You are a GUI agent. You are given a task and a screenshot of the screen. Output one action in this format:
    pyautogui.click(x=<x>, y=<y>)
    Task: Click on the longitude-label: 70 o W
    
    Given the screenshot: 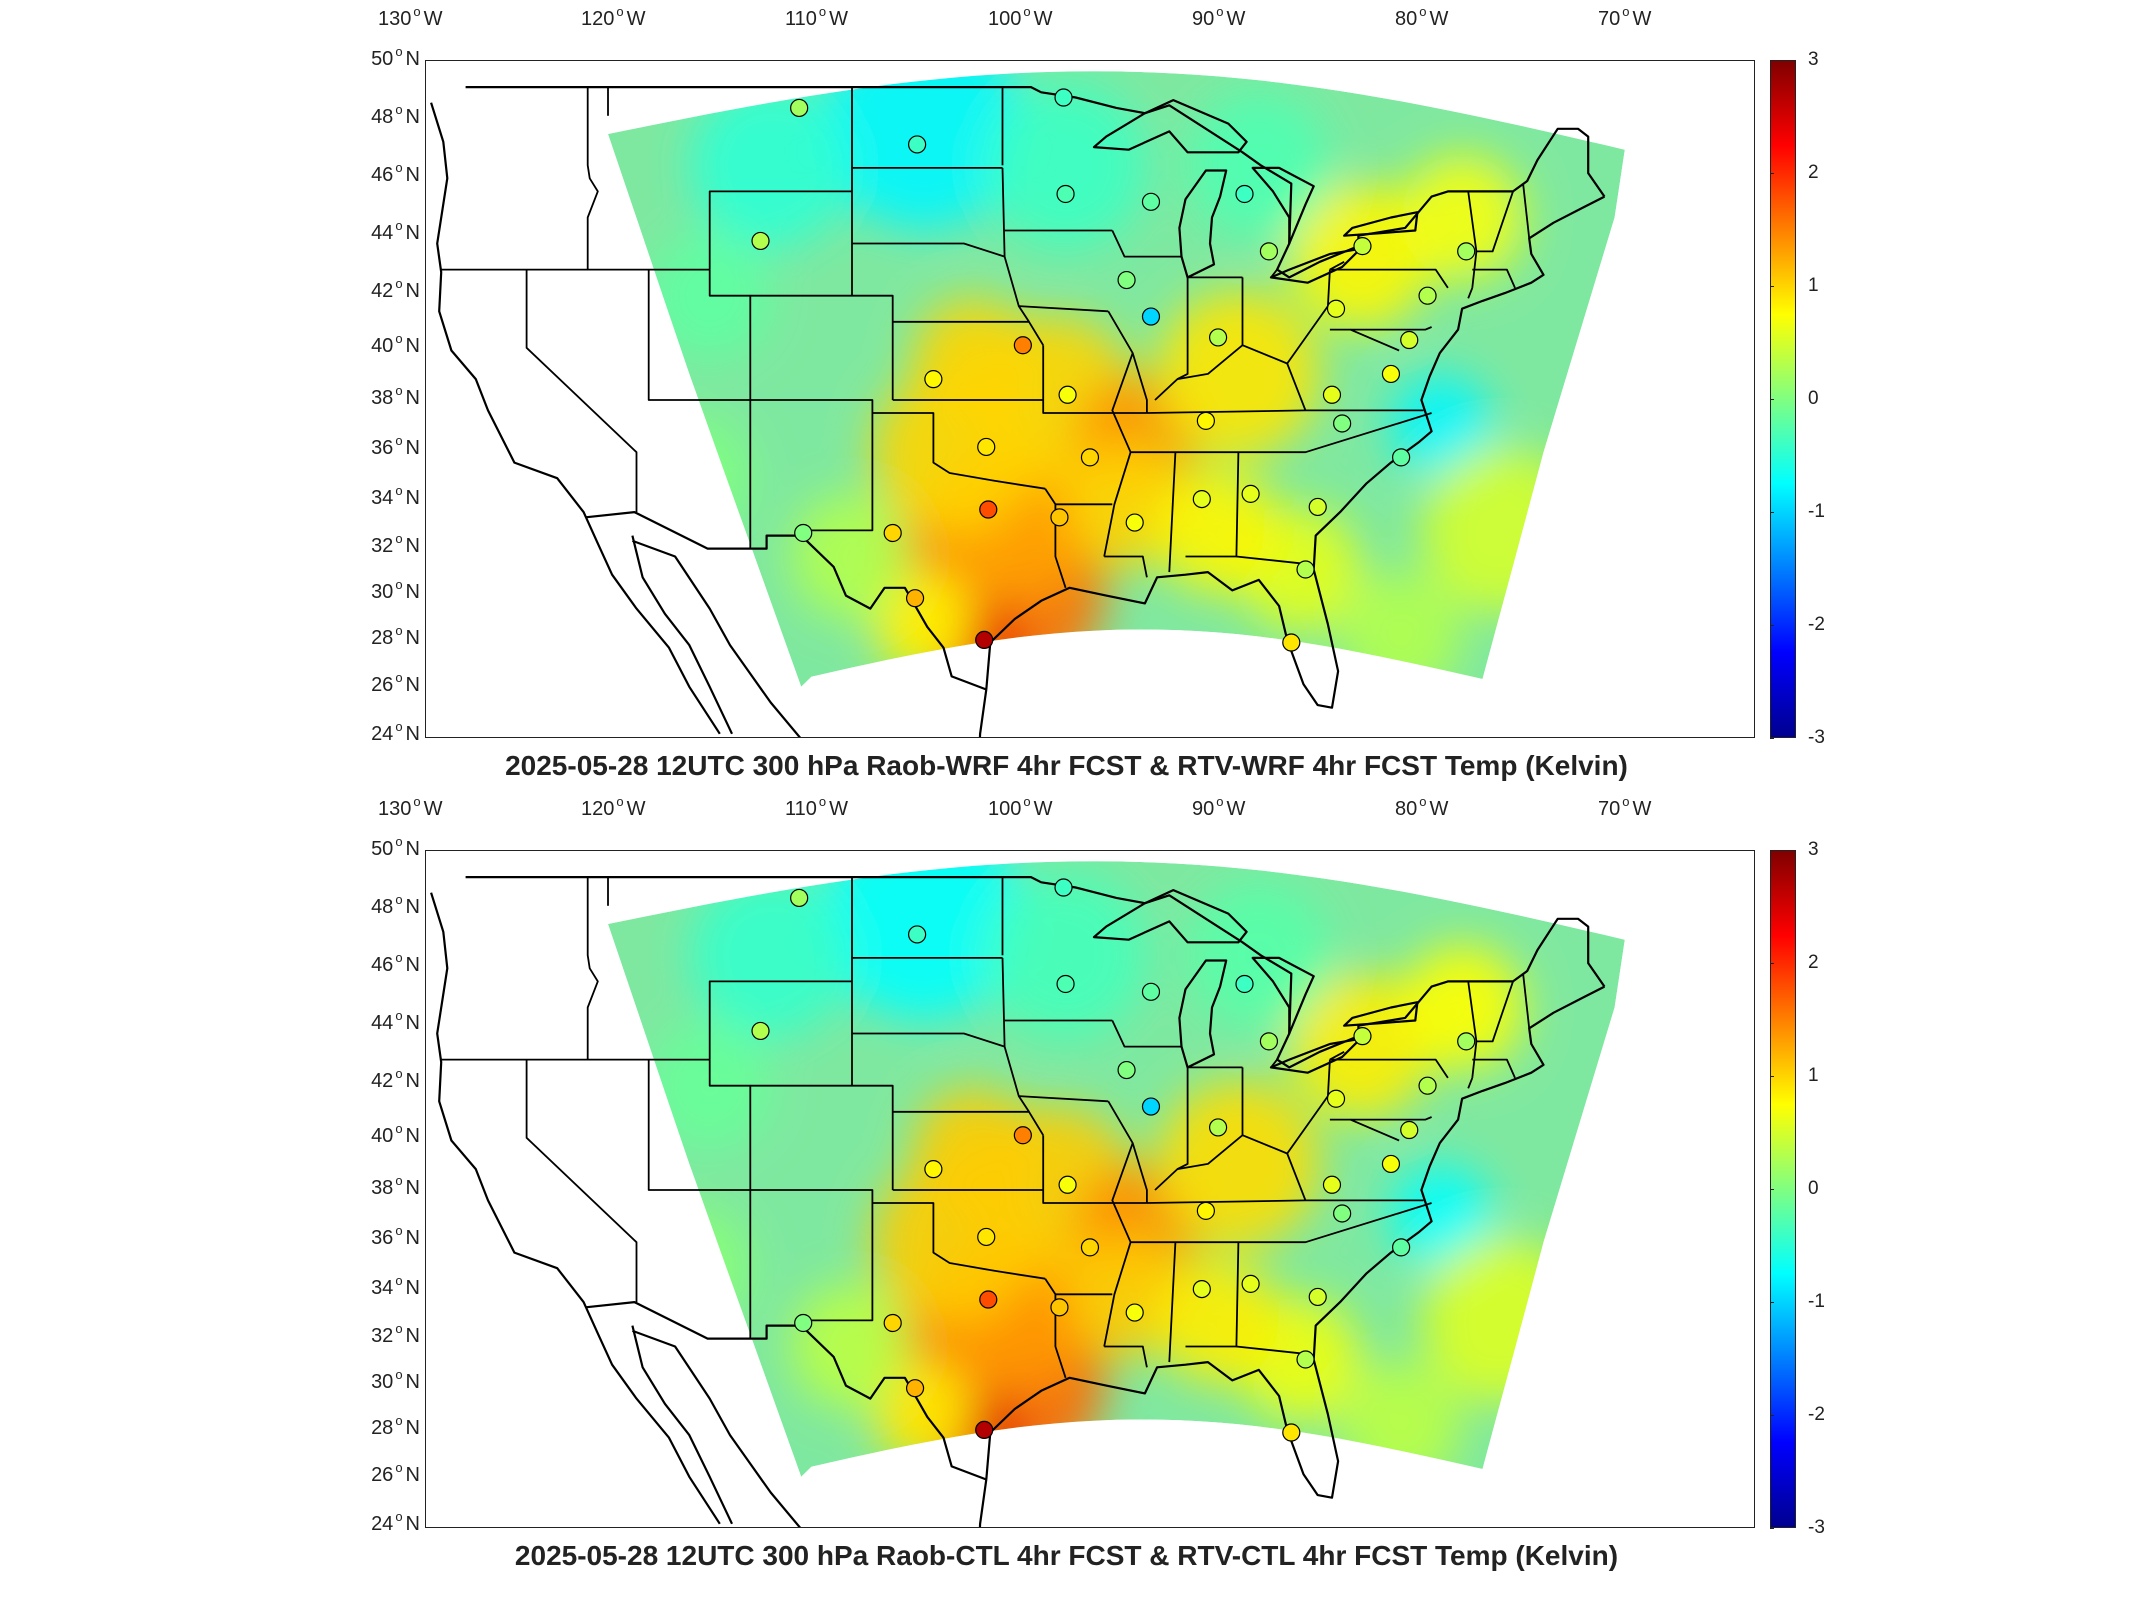 What is the action you would take?
    pyautogui.click(x=1625, y=807)
    